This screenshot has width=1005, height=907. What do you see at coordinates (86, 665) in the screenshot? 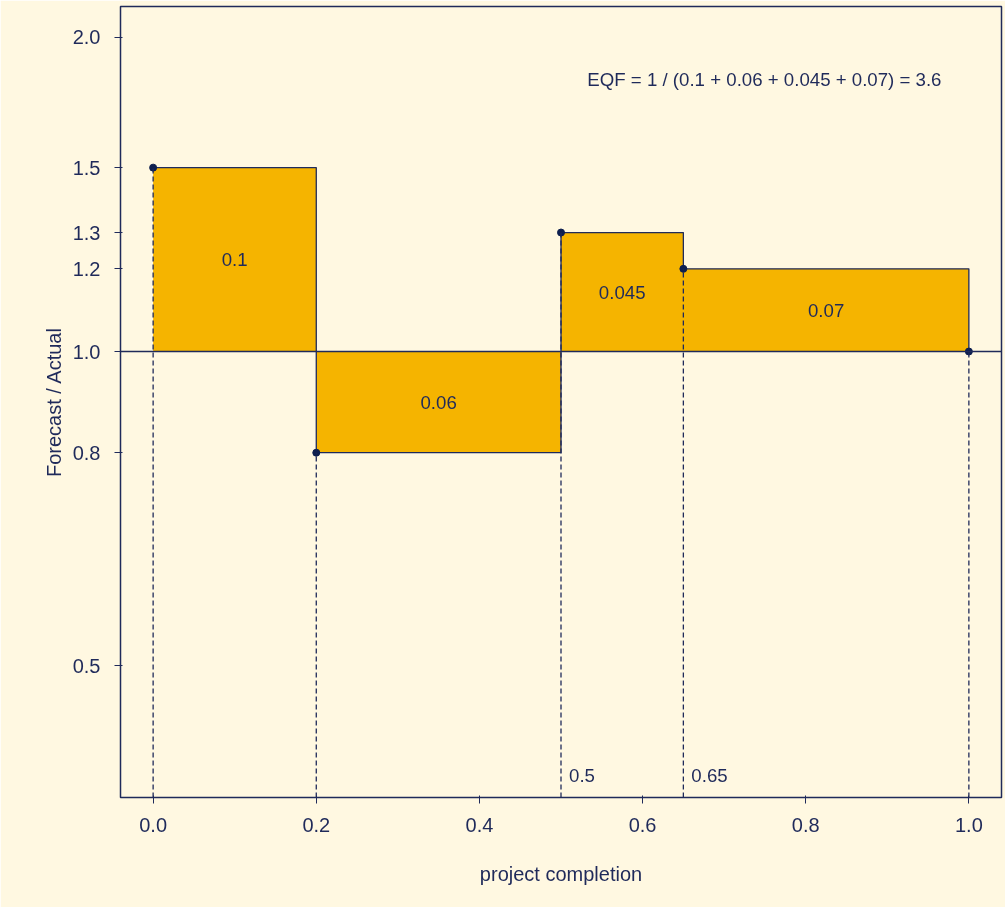
I see `y-tick-label: 0.5` at bounding box center [86, 665].